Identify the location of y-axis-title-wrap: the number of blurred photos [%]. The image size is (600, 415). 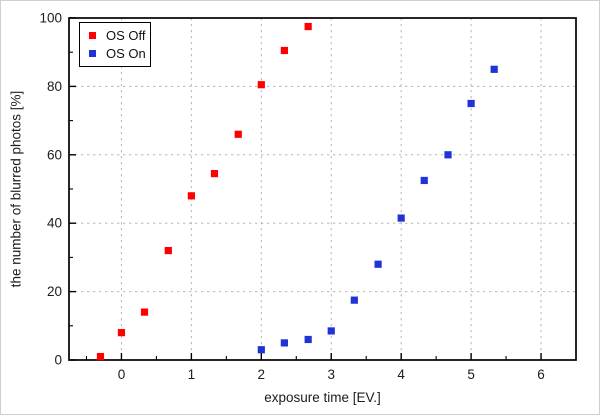
(16, 189).